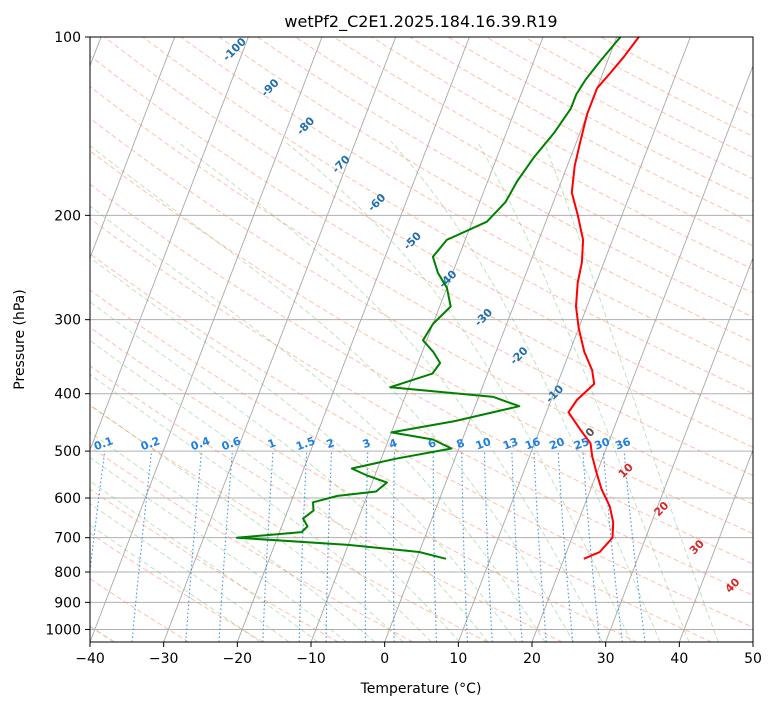 This screenshot has height=708, width=775. I want to click on x-tick-label: 20, so click(532, 659).